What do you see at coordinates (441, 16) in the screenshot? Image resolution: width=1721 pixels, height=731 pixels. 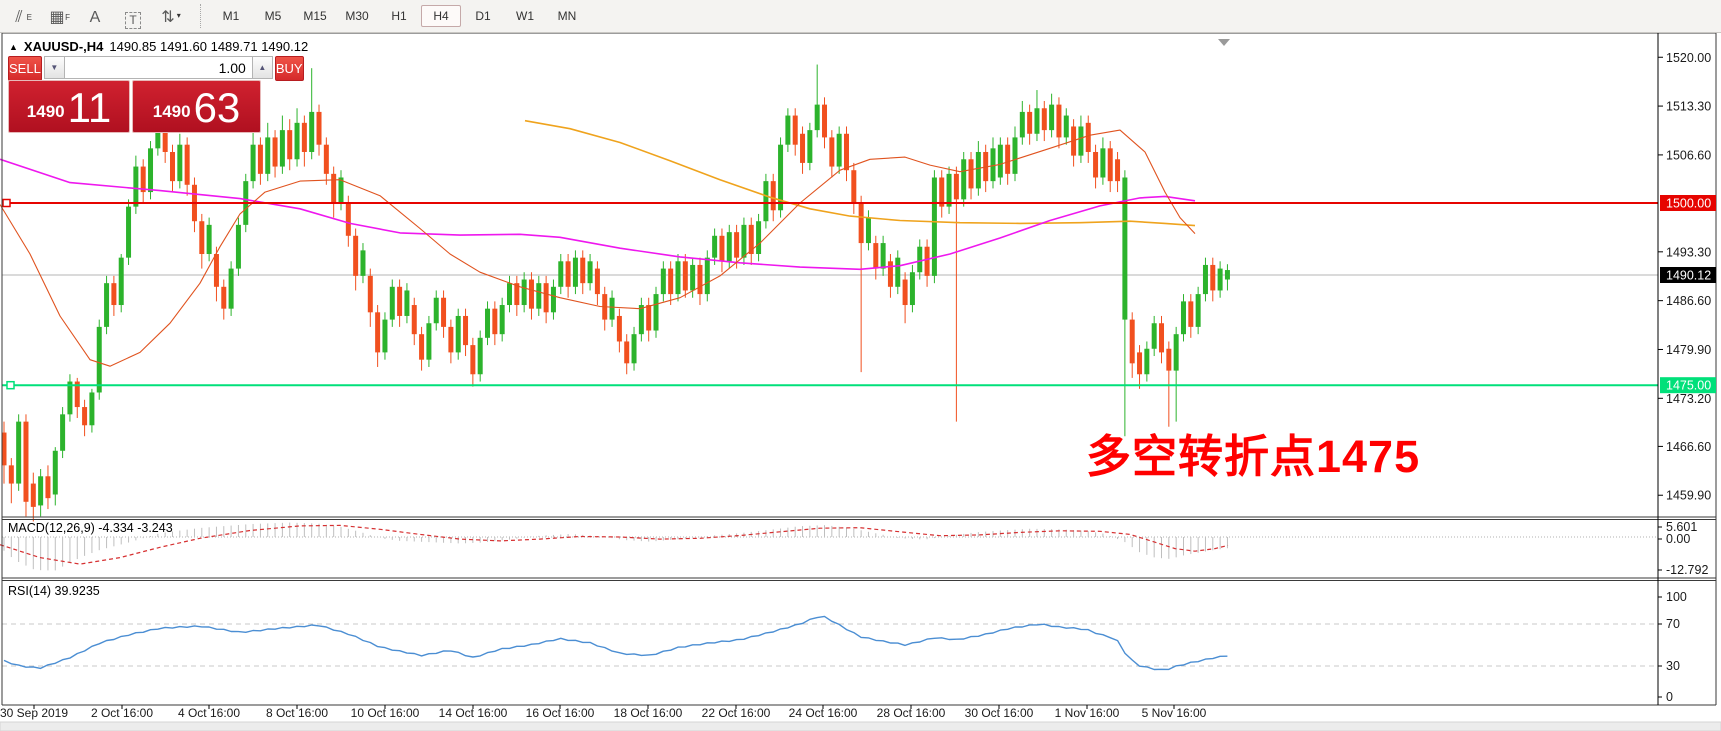 I see `timeframe-h4-button: H4` at bounding box center [441, 16].